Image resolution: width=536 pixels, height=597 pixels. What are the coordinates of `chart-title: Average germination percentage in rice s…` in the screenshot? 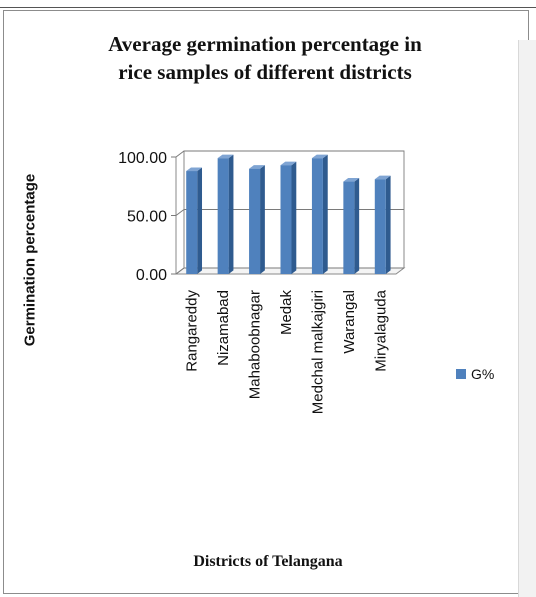 It's located at (265, 58).